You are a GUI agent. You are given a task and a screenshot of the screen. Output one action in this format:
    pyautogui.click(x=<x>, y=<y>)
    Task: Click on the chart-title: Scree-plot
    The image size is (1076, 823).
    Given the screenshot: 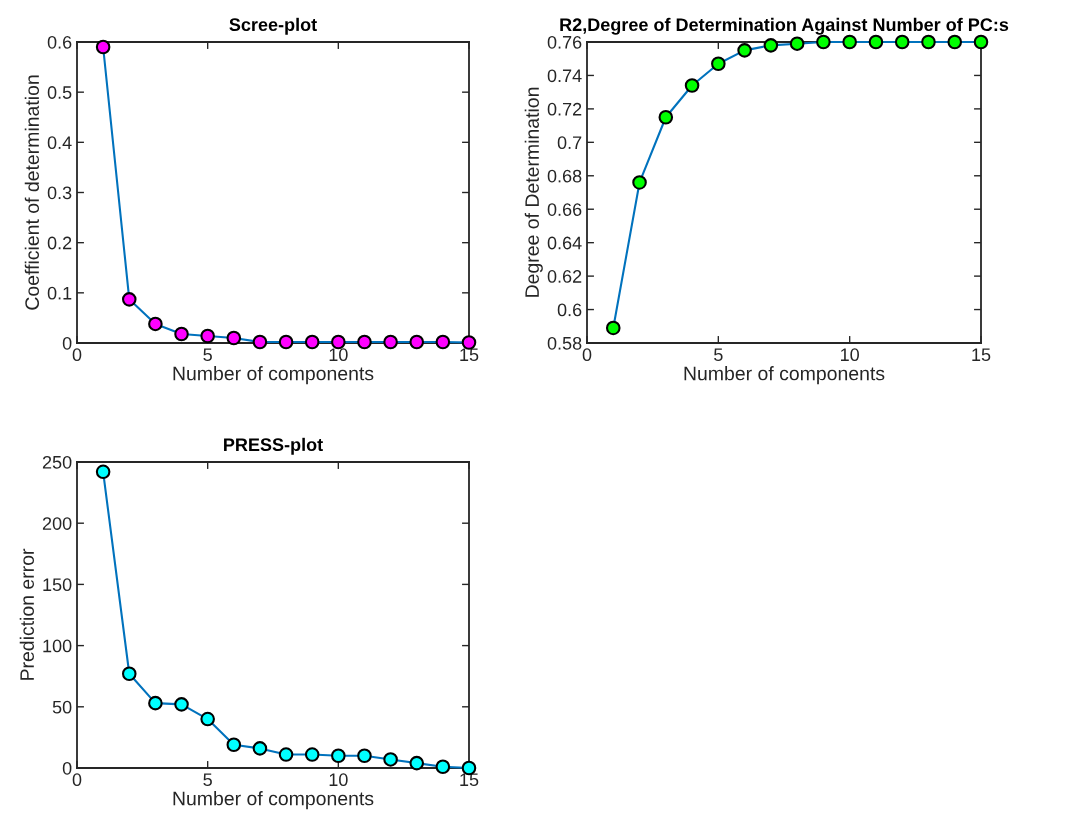 What is the action you would take?
    pyautogui.click(x=273, y=26)
    